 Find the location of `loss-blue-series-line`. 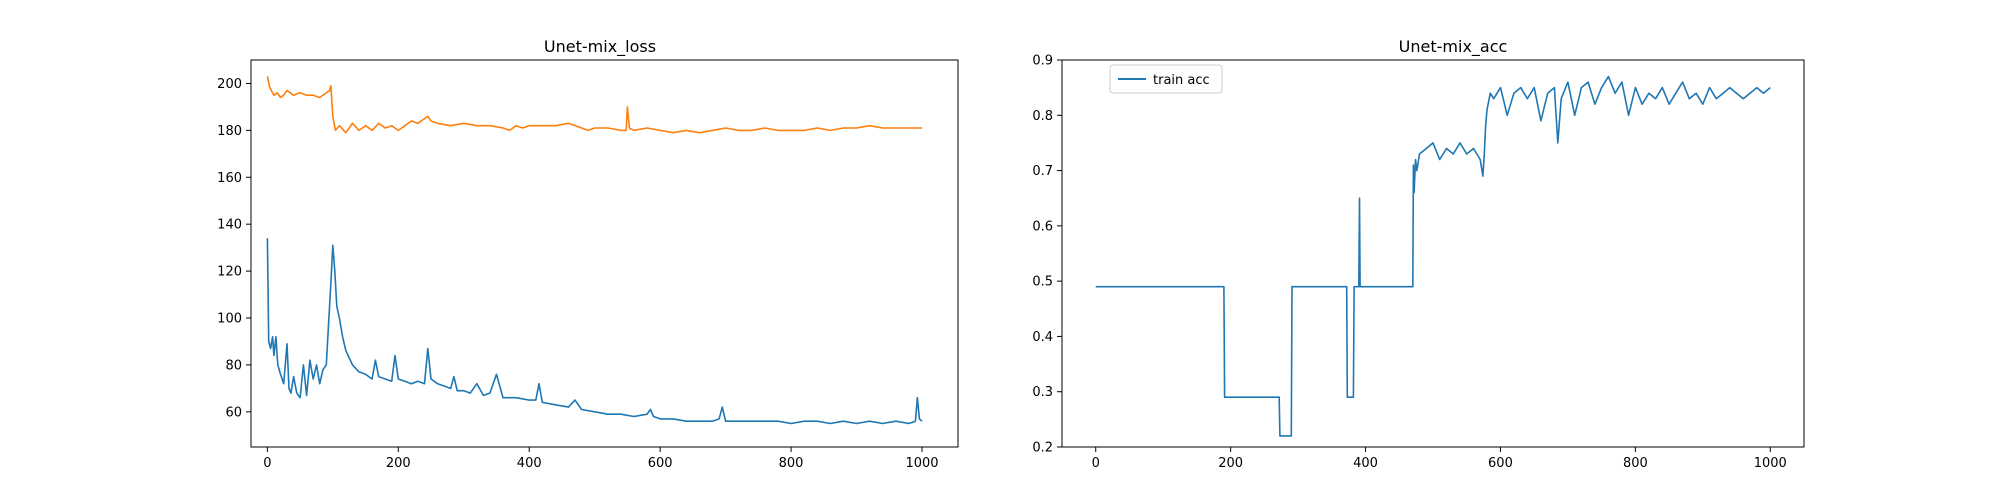

loss-blue-series-line is located at coordinates (594, 331).